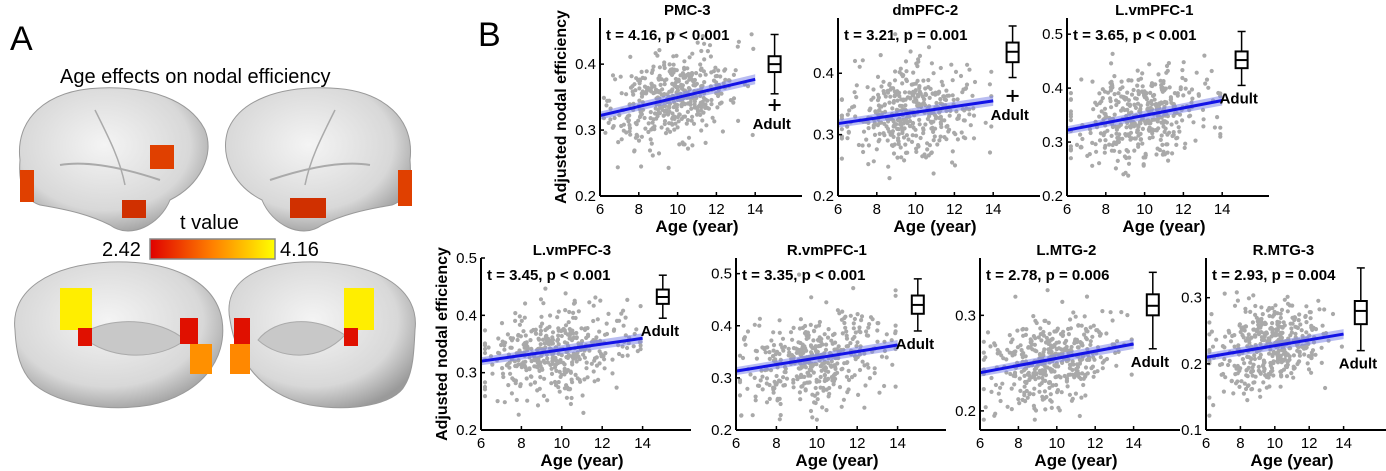 The width and height of the screenshot is (1386, 471). I want to click on brain-roi, so click(134, 209).